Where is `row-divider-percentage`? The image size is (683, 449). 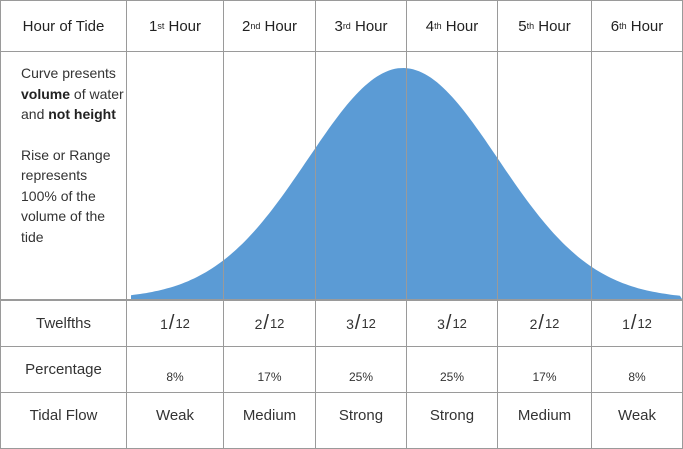 row-divider-percentage is located at coordinates (341, 392).